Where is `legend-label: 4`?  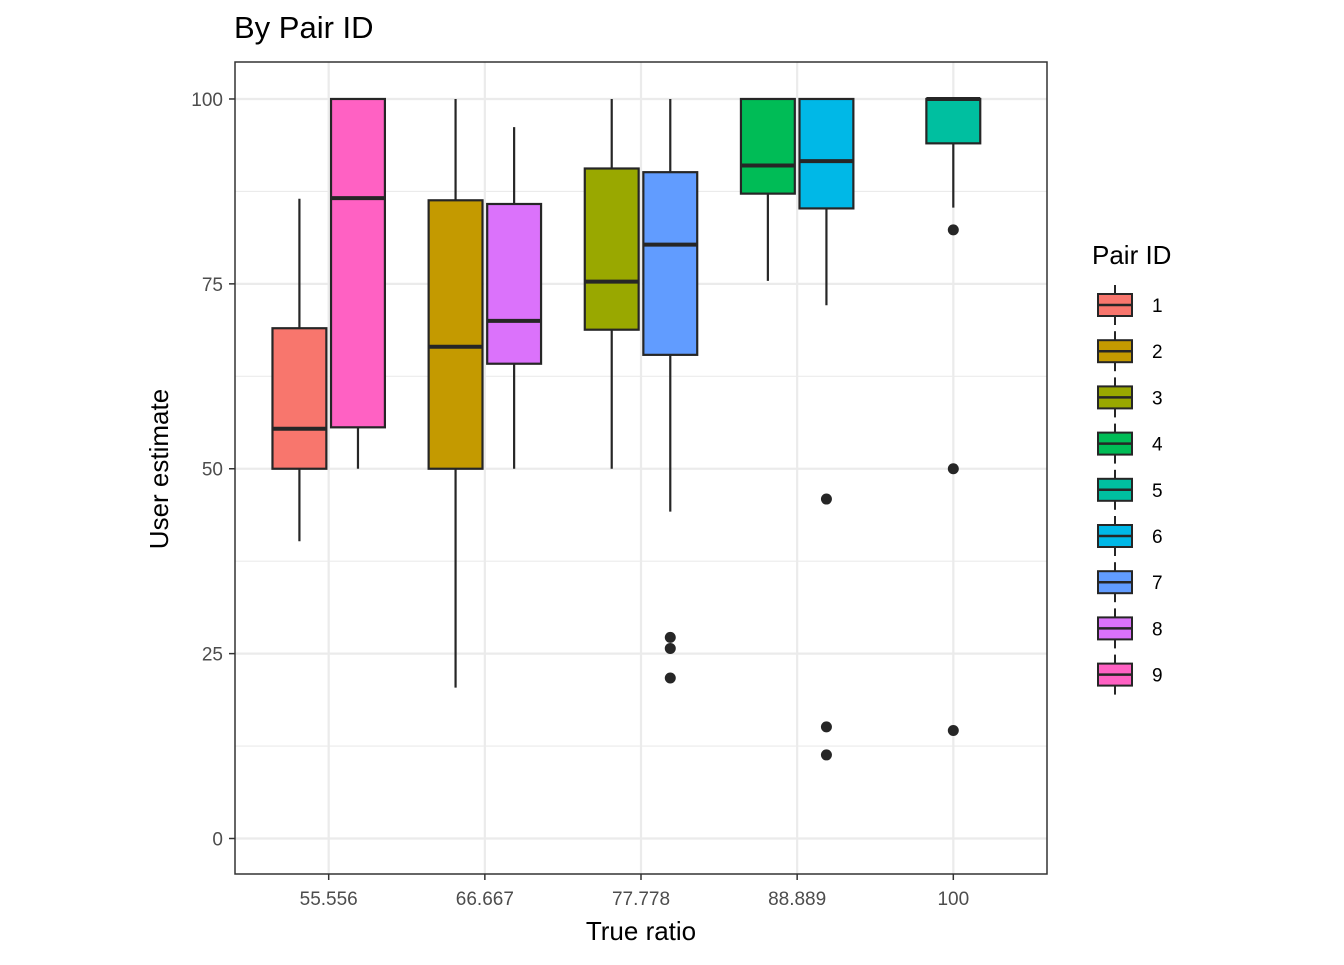 legend-label: 4 is located at coordinates (1157, 445).